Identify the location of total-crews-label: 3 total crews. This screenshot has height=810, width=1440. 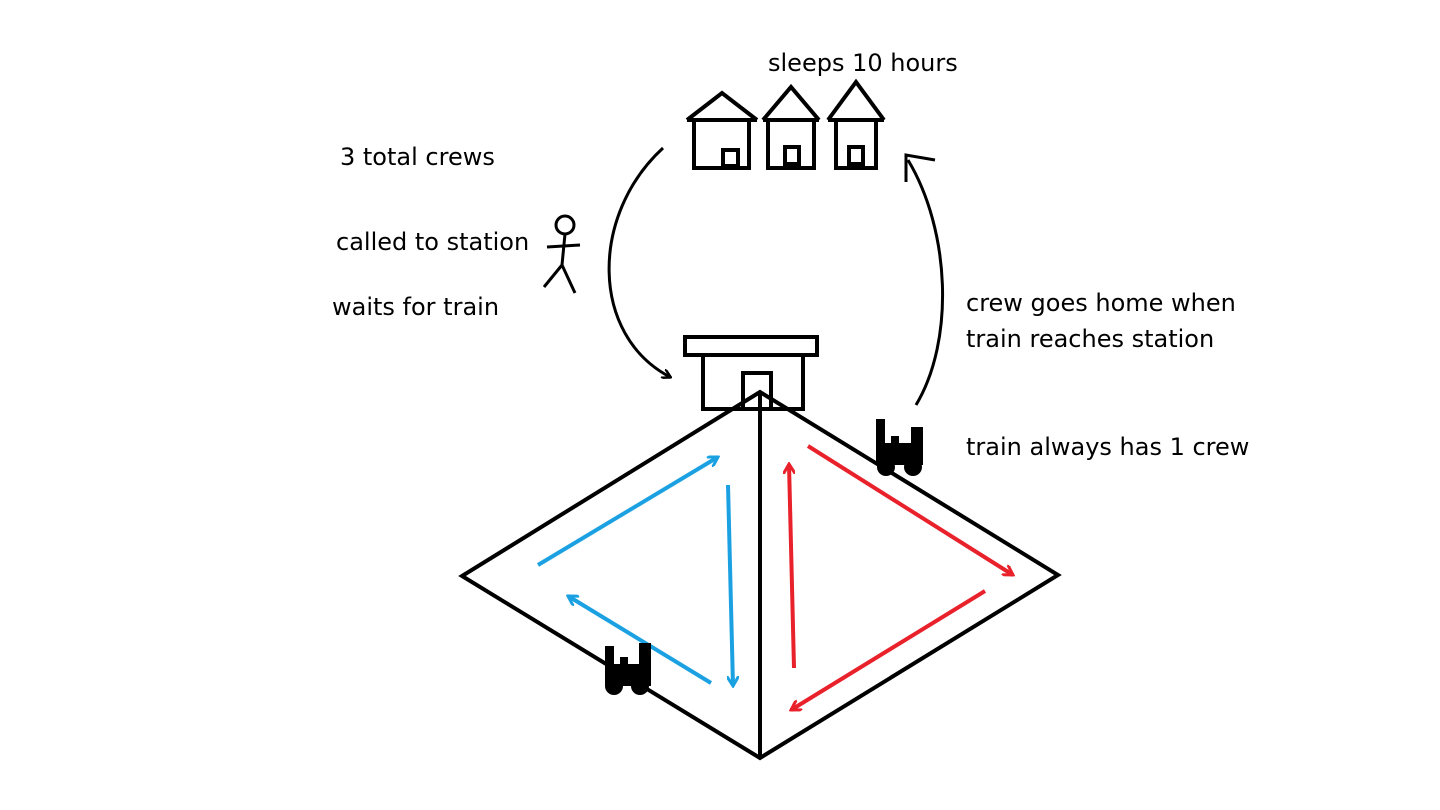
(417, 157).